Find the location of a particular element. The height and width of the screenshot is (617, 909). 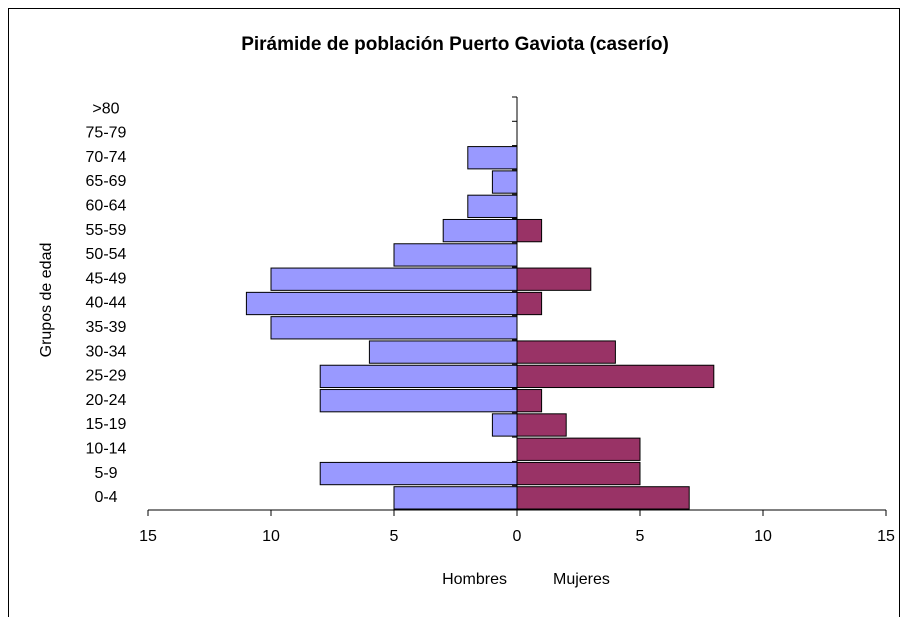

y-tick-label: 20-24 is located at coordinates (106, 400).